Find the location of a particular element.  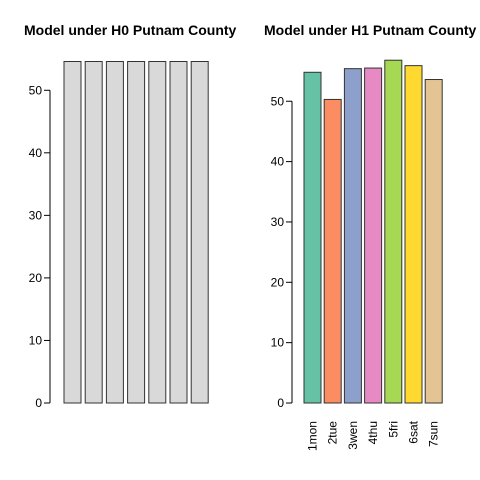

chart-h1-x-labels: 1mon 2tue 3wen 4thu 5fri 6sat 7sun is located at coordinates (373, 435).